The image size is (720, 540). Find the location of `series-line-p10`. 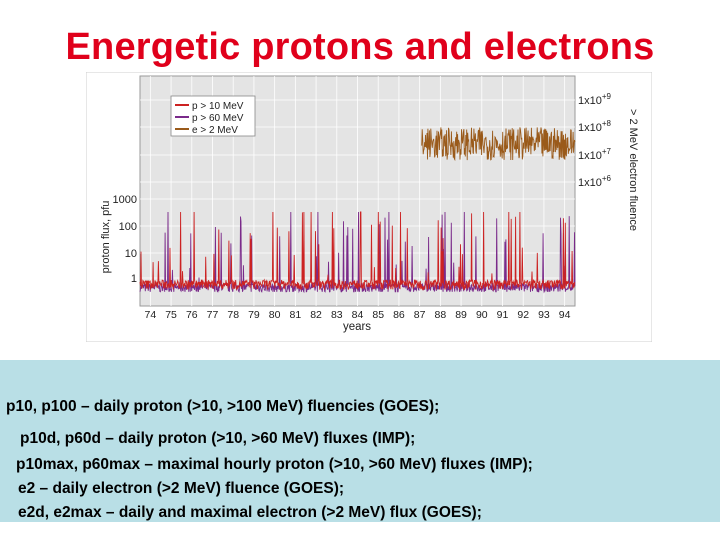

series-line-p10 is located at coordinates (357, 251).